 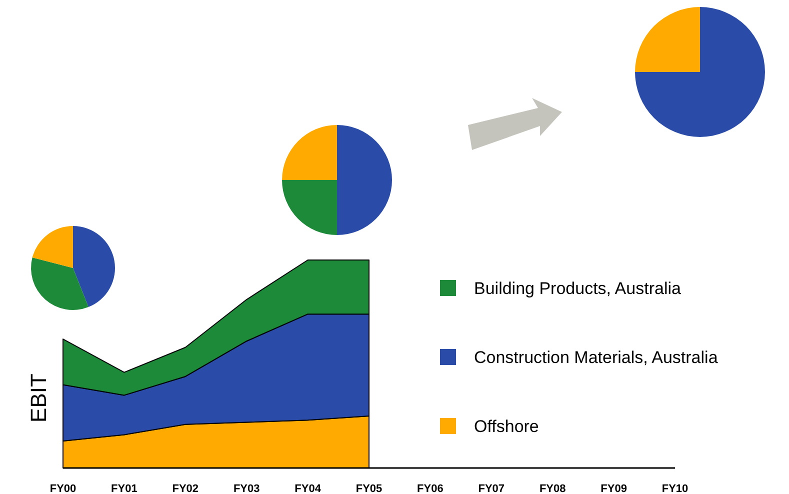 What do you see at coordinates (38, 398) in the screenshot?
I see `y-axis-title: EBIT` at bounding box center [38, 398].